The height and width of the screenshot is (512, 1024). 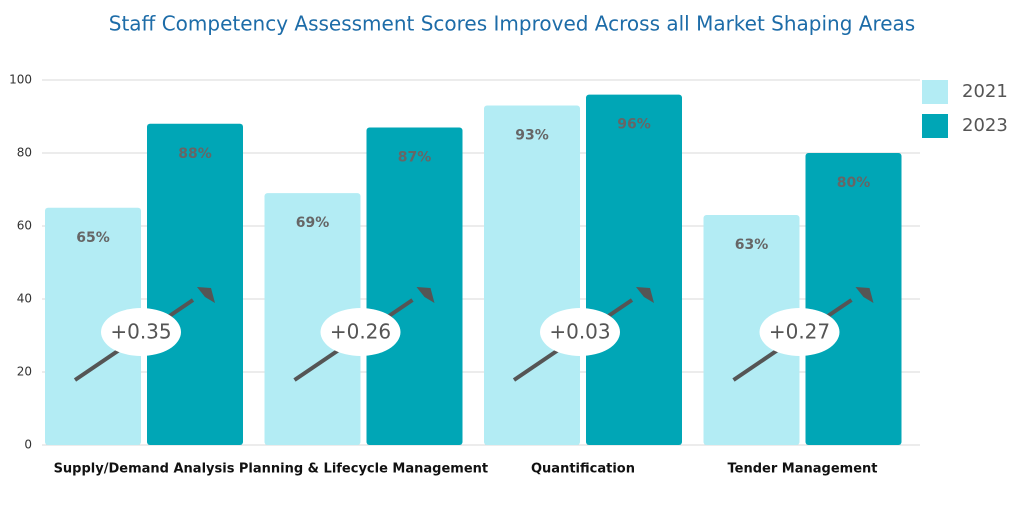 What do you see at coordinates (985, 125) in the screenshot?
I see `legend-label: 2023` at bounding box center [985, 125].